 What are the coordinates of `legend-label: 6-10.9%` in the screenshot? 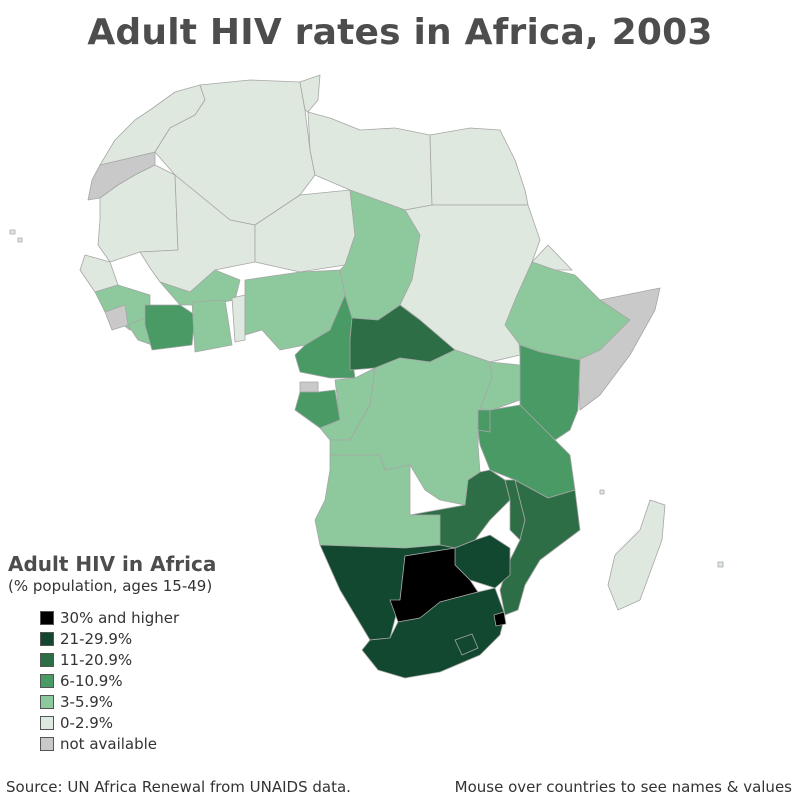 It's located at (91, 680).